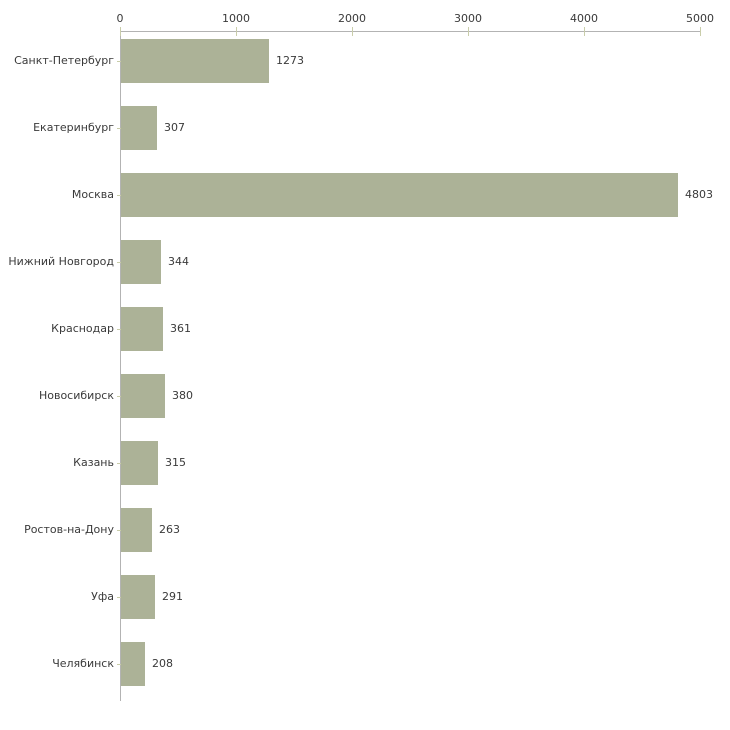  I want to click on x-tick-label: 2000, so click(352, 18).